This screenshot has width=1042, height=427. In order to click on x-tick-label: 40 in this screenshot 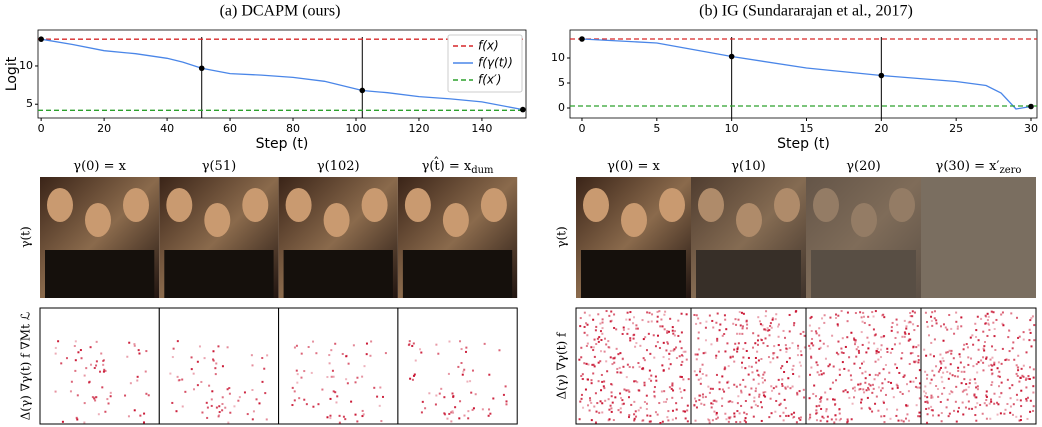, I will do `click(167, 128)`.